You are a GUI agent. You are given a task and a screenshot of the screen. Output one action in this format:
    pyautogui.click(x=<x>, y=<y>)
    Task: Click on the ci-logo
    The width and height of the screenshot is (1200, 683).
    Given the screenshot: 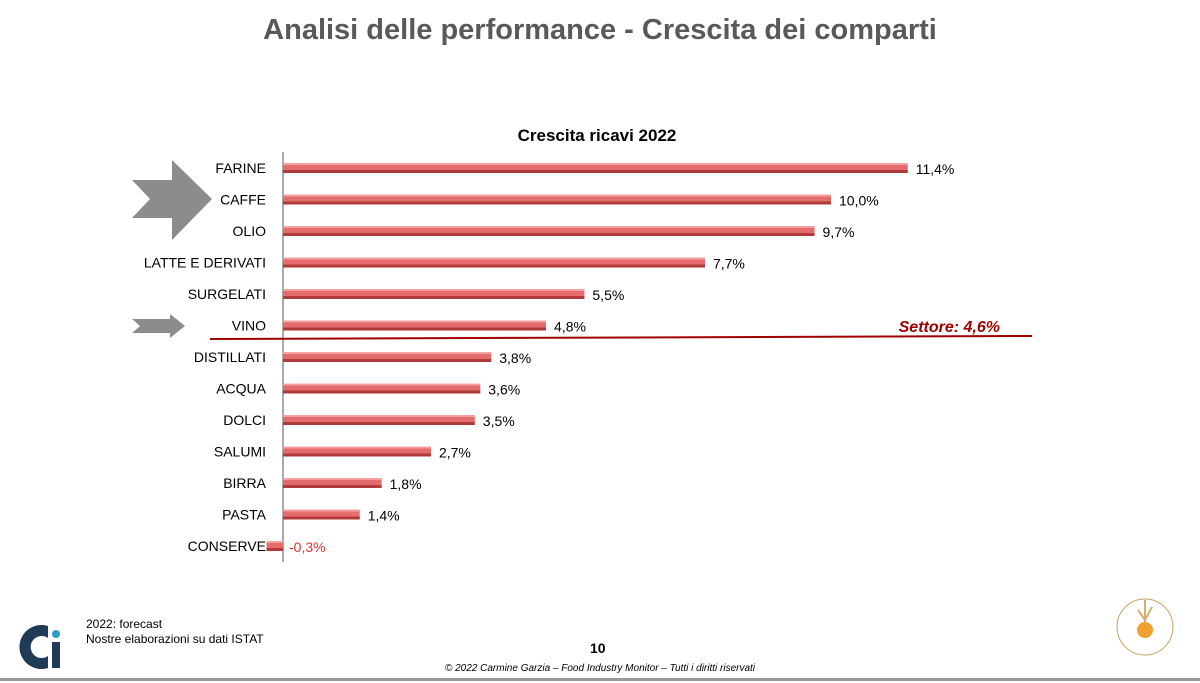 What is the action you would take?
    pyautogui.click(x=39, y=647)
    